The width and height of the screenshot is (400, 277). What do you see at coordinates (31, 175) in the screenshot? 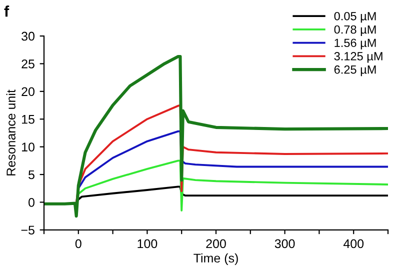
I see `y-tick-label: 5` at bounding box center [31, 175].